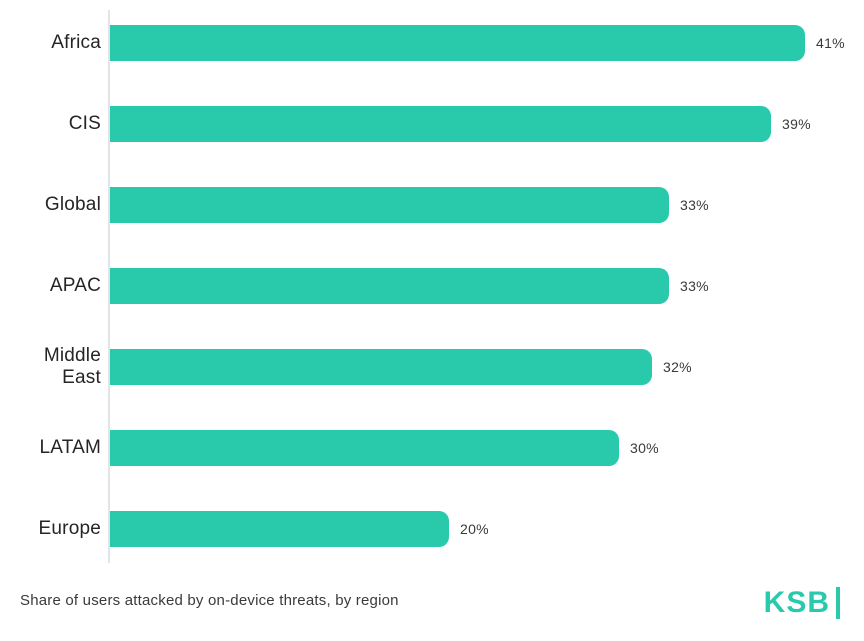 This screenshot has height=641, width=864. I want to click on category-label: LATAM, so click(70, 447).